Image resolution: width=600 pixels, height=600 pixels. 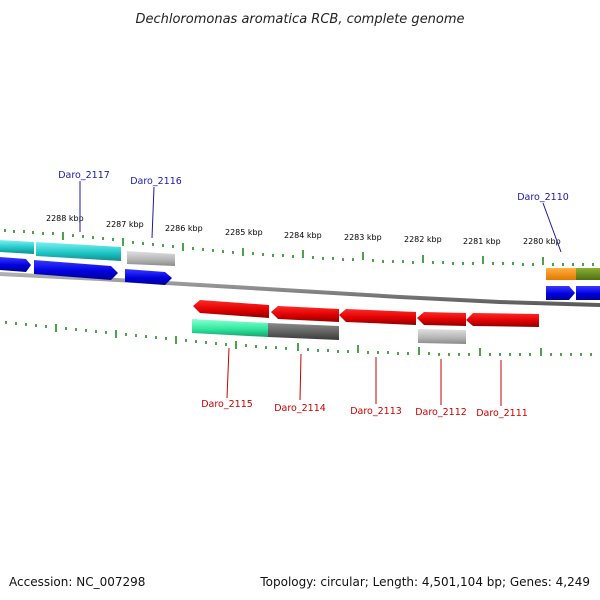 What do you see at coordinates (156, 181) in the screenshot?
I see `gene-label-daro-2116: Daro_2116` at bounding box center [156, 181].